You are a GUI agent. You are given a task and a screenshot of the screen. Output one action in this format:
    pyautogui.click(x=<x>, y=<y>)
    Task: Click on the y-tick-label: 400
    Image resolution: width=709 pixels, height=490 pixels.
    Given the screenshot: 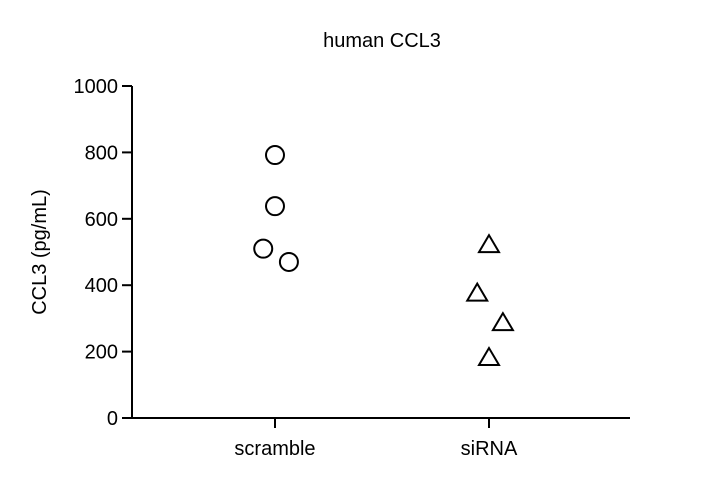 What is the action you would take?
    pyautogui.click(x=101, y=286)
    